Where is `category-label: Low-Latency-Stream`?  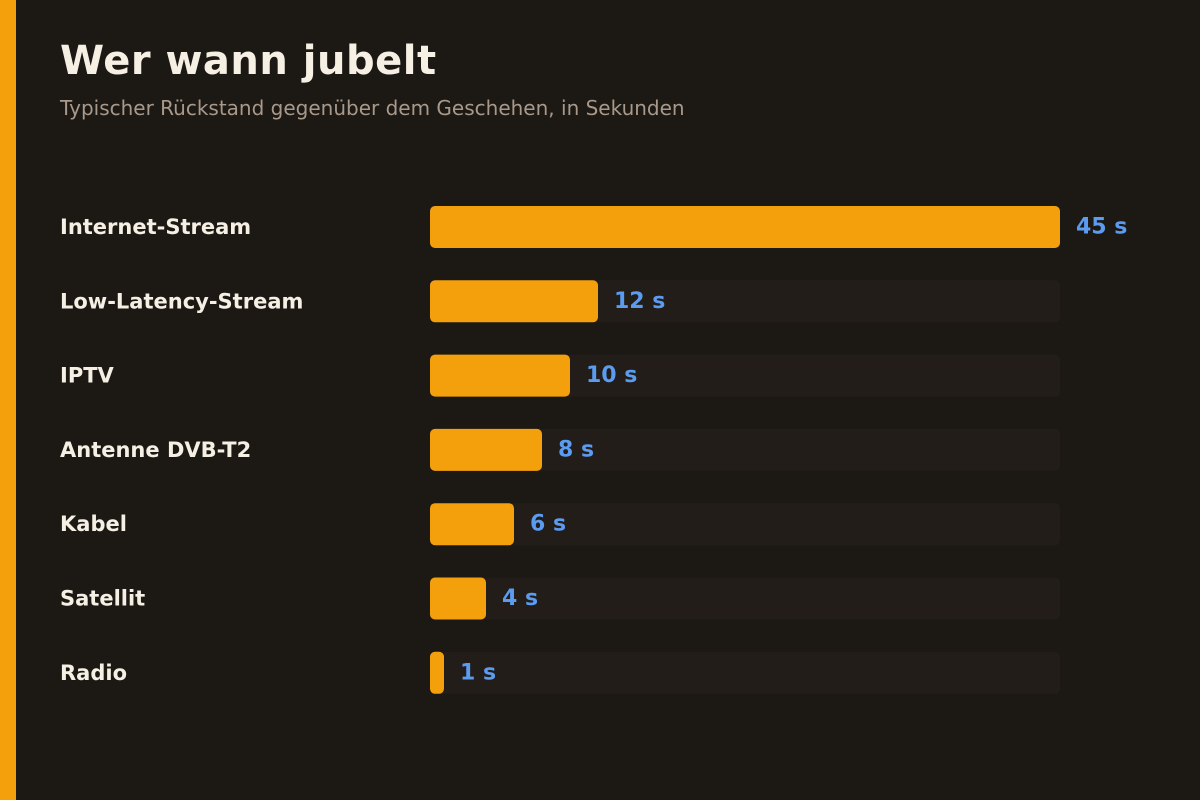 category-label: Low-Latency-Stream is located at coordinates (181, 301).